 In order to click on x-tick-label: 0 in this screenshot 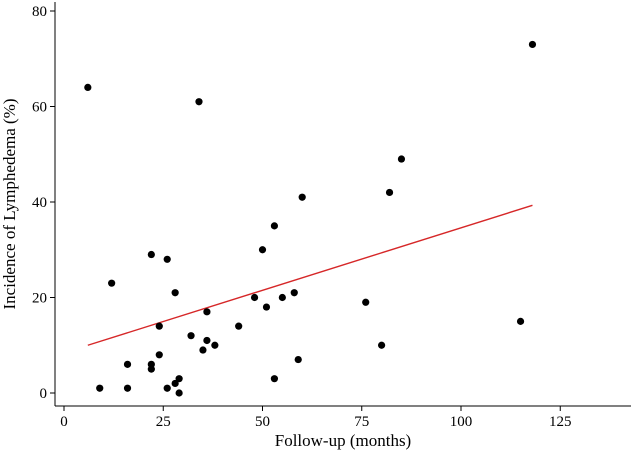, I will do `click(64, 422)`.